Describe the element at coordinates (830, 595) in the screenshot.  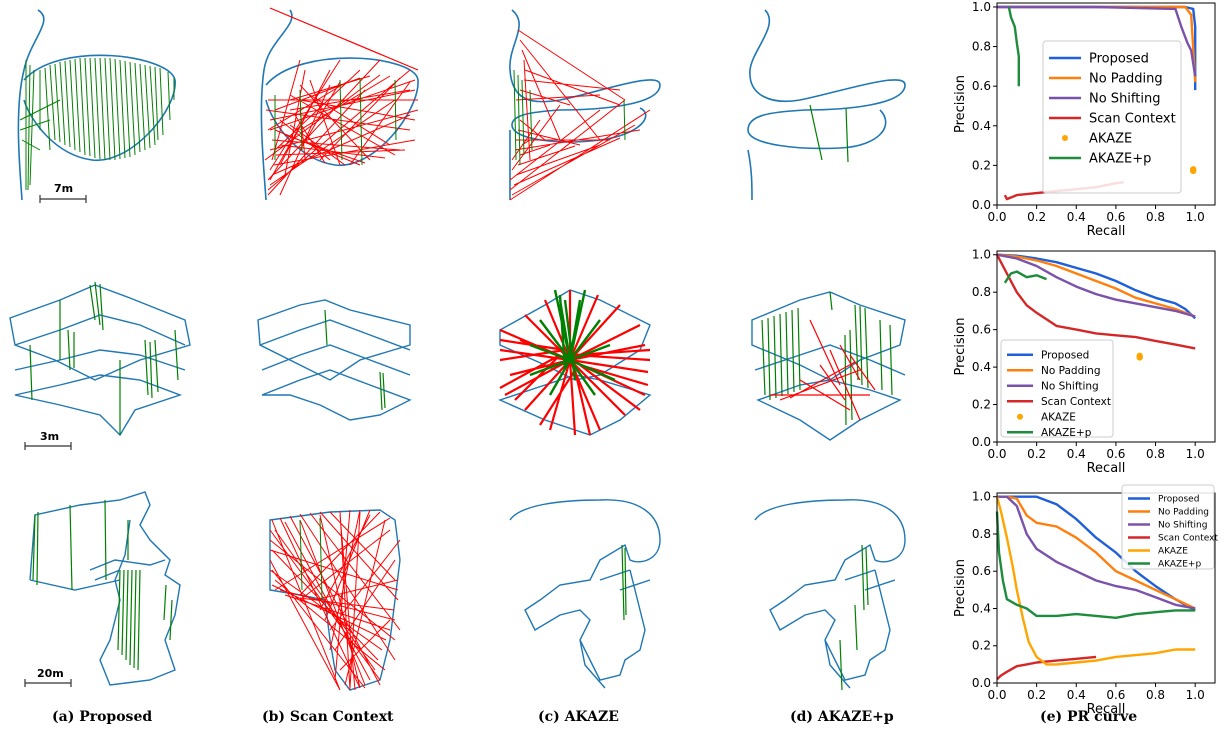
I see `panel-d-row3` at that location.